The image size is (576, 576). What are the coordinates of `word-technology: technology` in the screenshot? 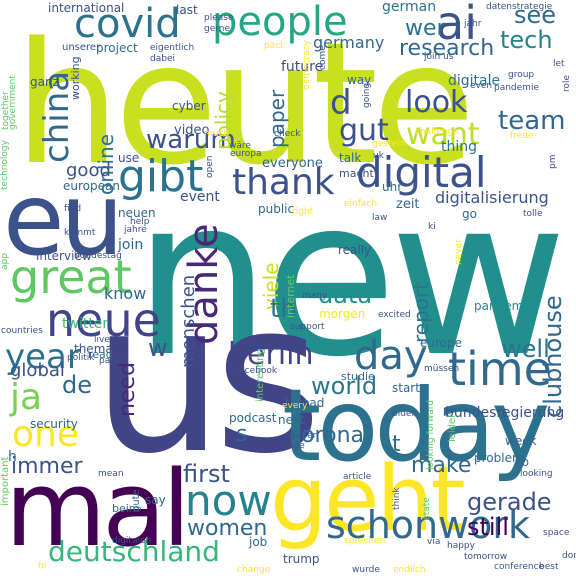 It's located at (5, 165).